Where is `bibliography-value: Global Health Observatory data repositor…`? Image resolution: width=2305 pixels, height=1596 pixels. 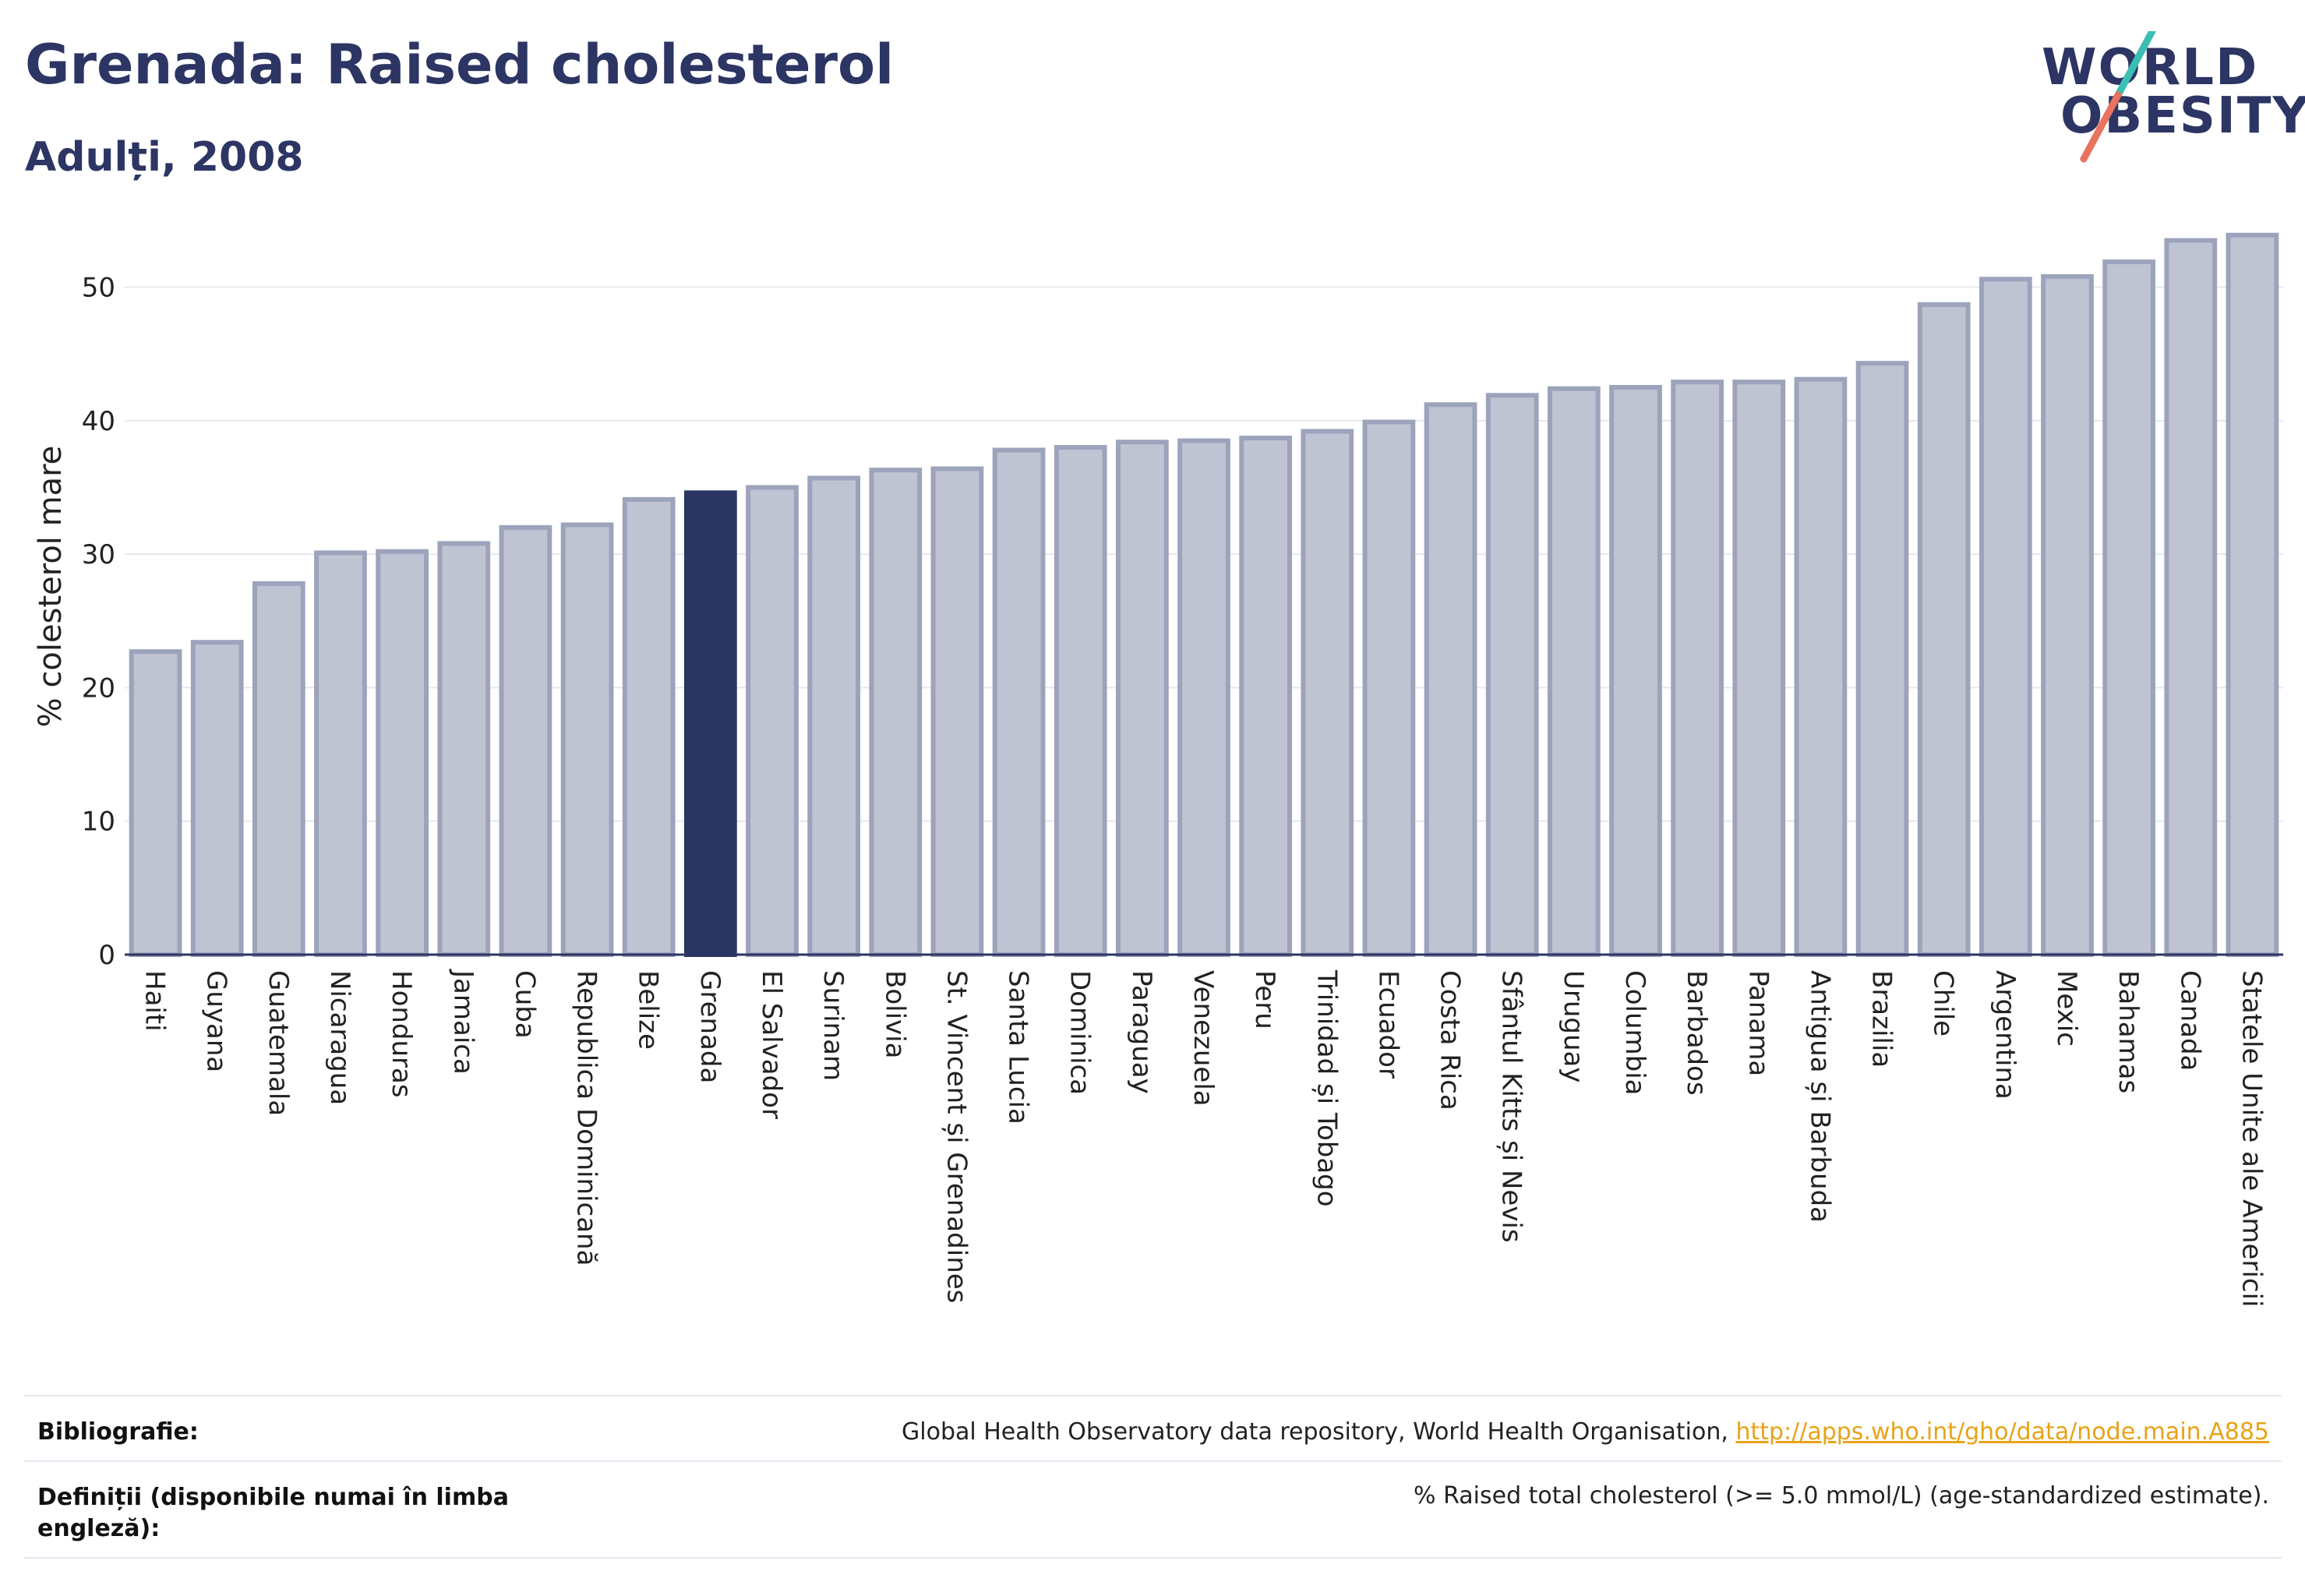
bibliography-value: Global Health Observatory data repositor… is located at coordinates (1585, 1432).